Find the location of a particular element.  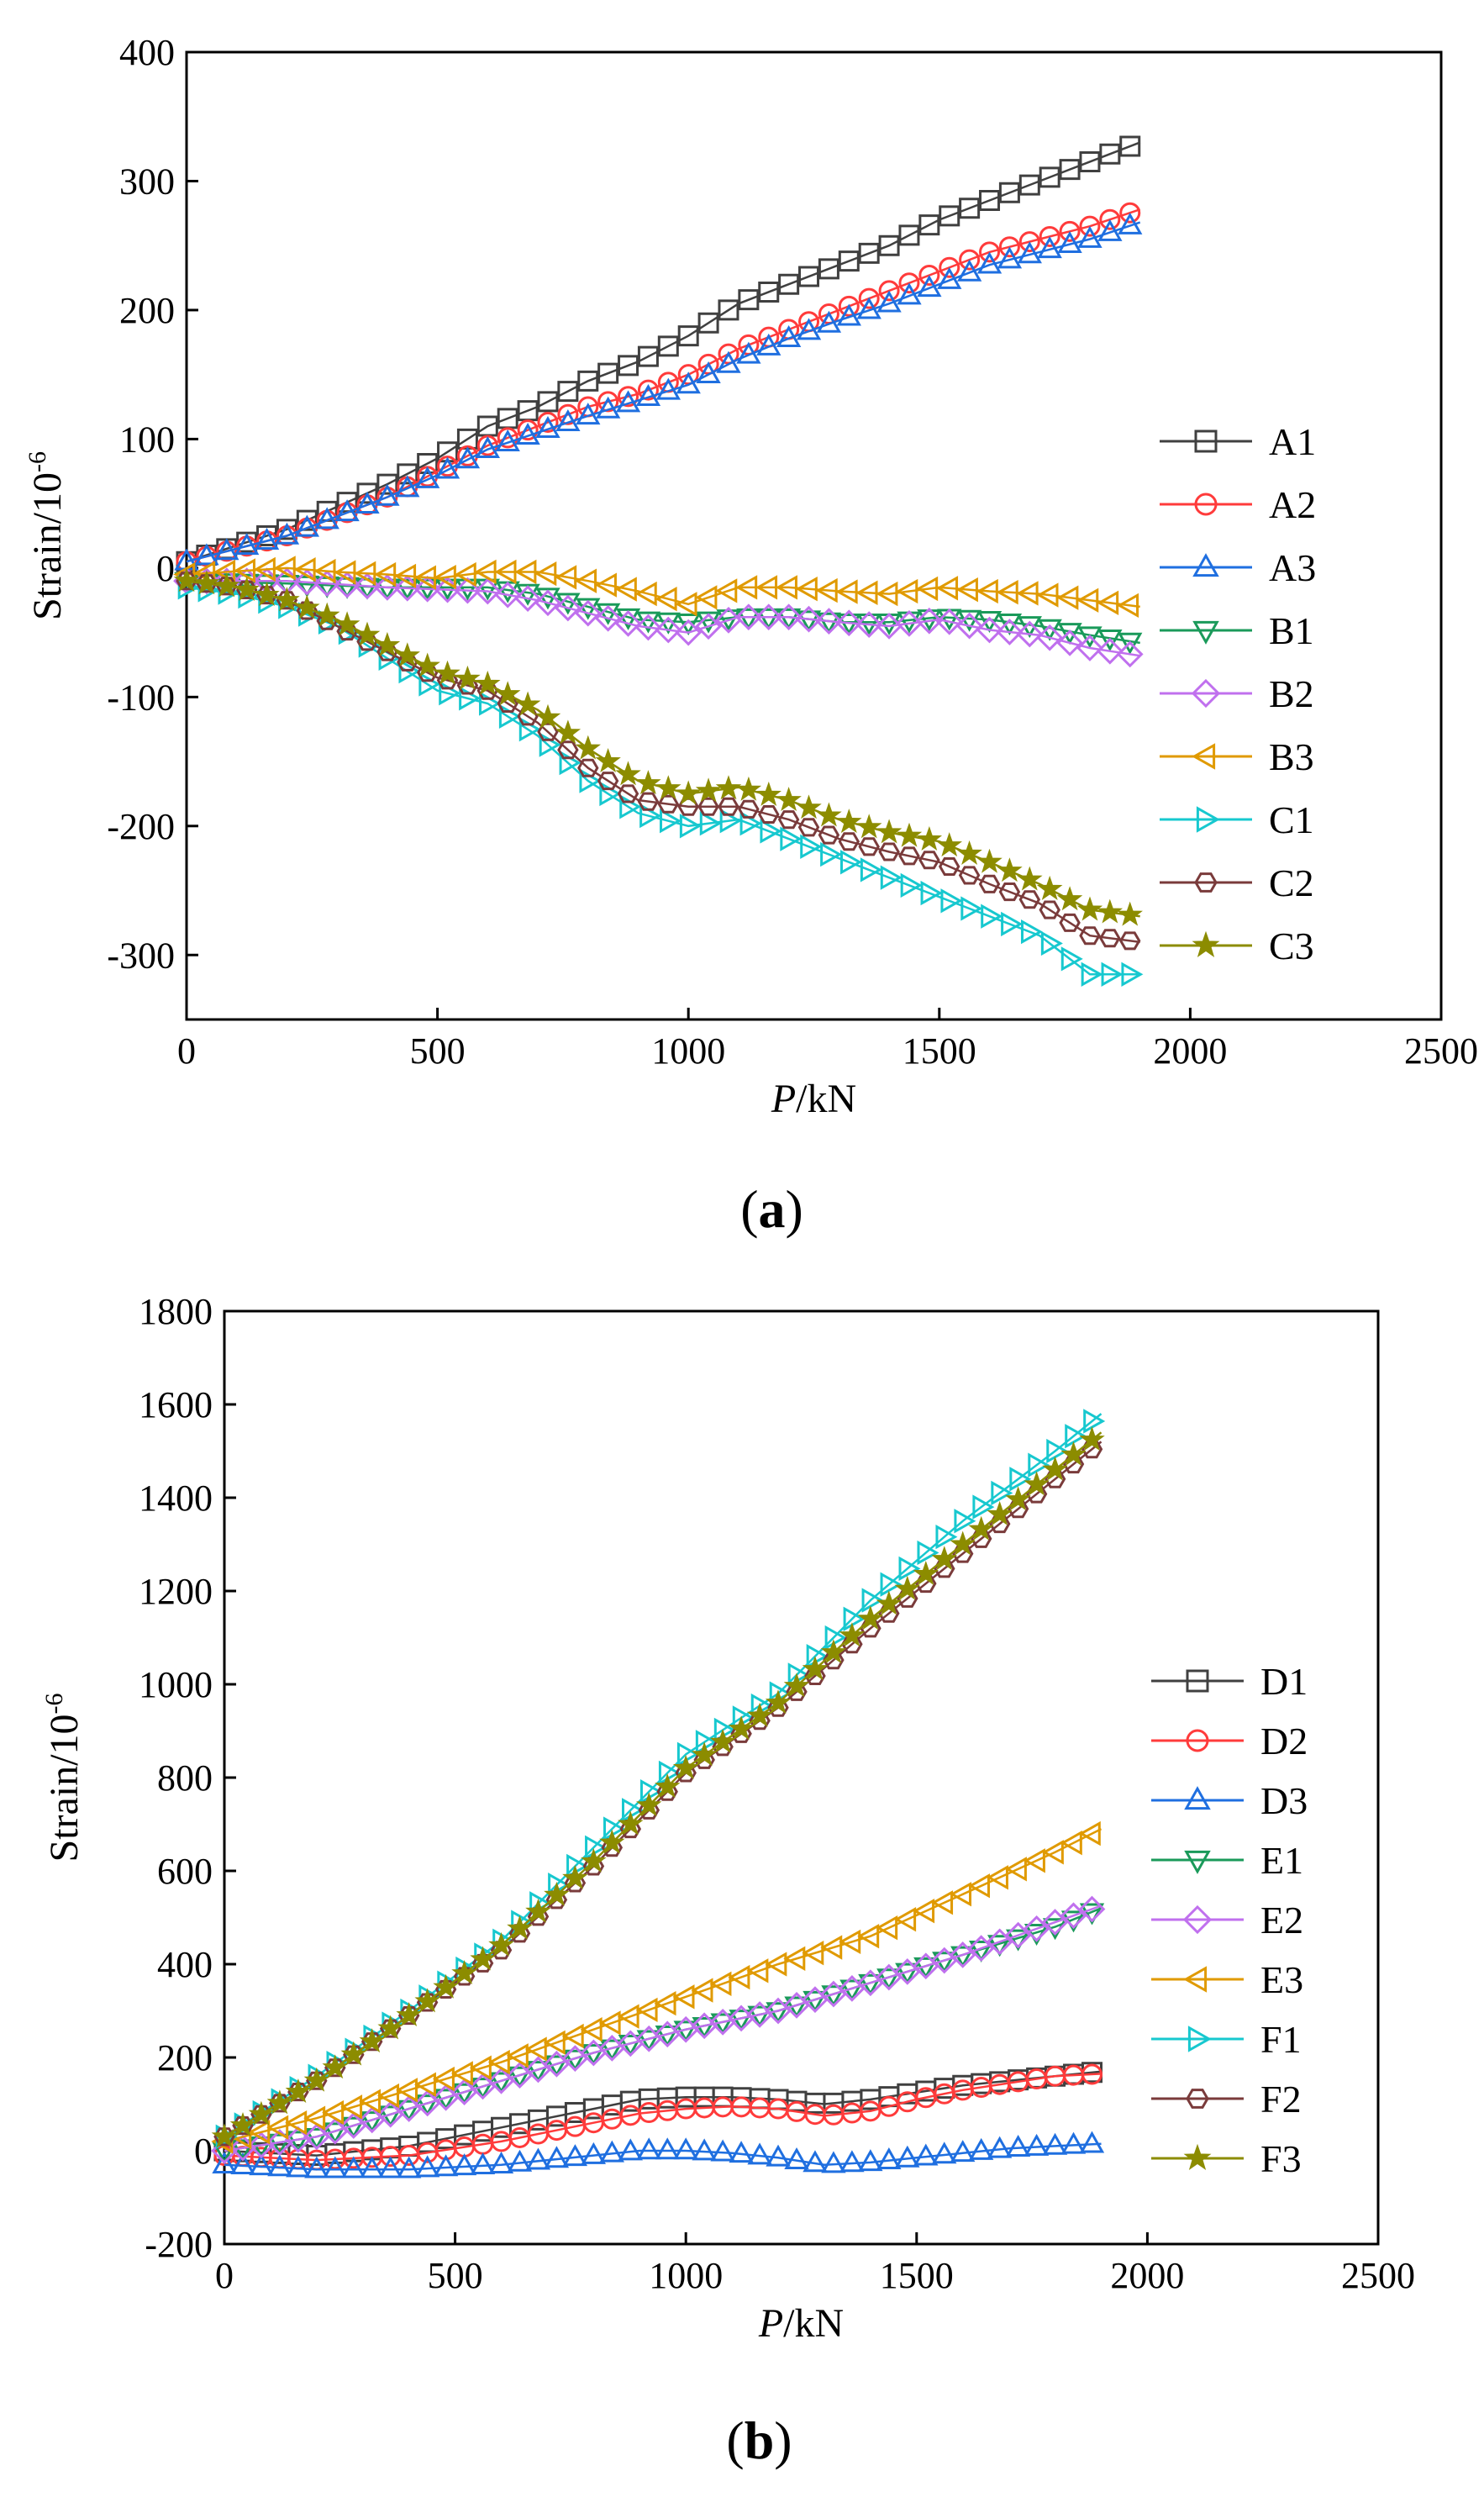

caption-close: ) is located at coordinates (783, 2440).